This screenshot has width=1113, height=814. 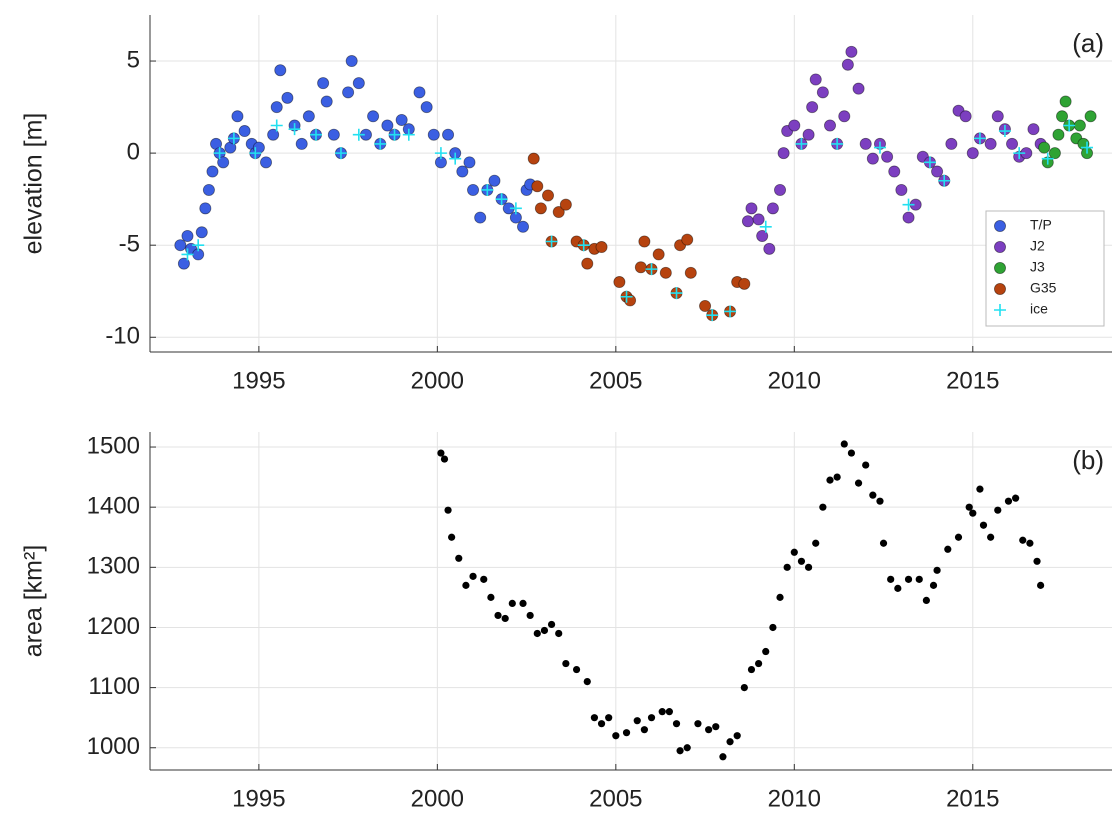 What do you see at coordinates (34, 184) in the screenshot?
I see `y-axis-label: elevation [m]` at bounding box center [34, 184].